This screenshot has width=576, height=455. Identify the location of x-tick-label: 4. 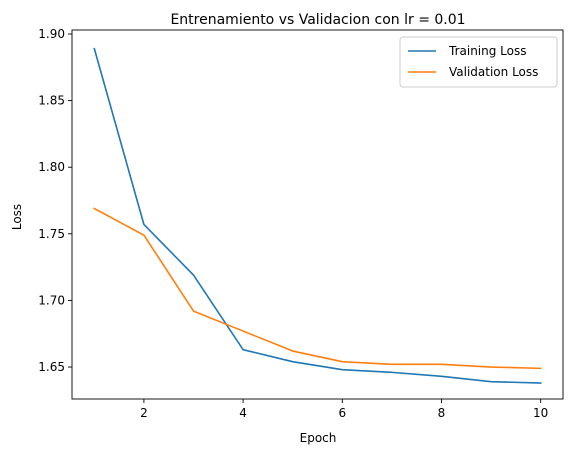
(243, 413).